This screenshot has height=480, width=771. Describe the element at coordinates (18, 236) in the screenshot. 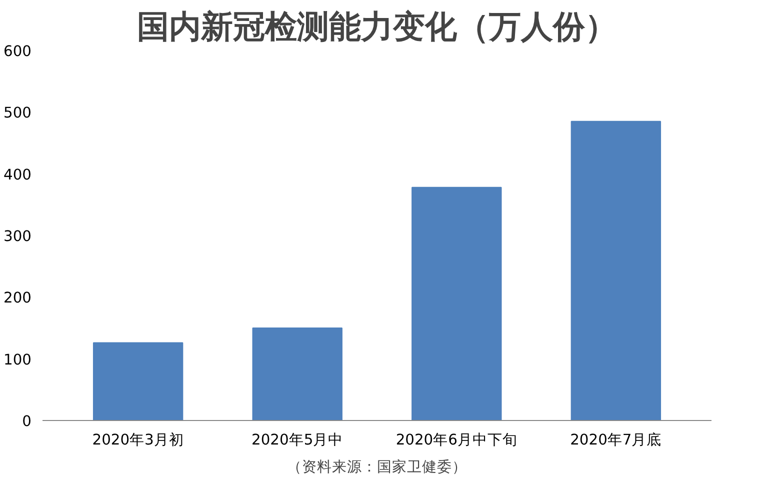

I see `y-tick-label: 300` at that location.